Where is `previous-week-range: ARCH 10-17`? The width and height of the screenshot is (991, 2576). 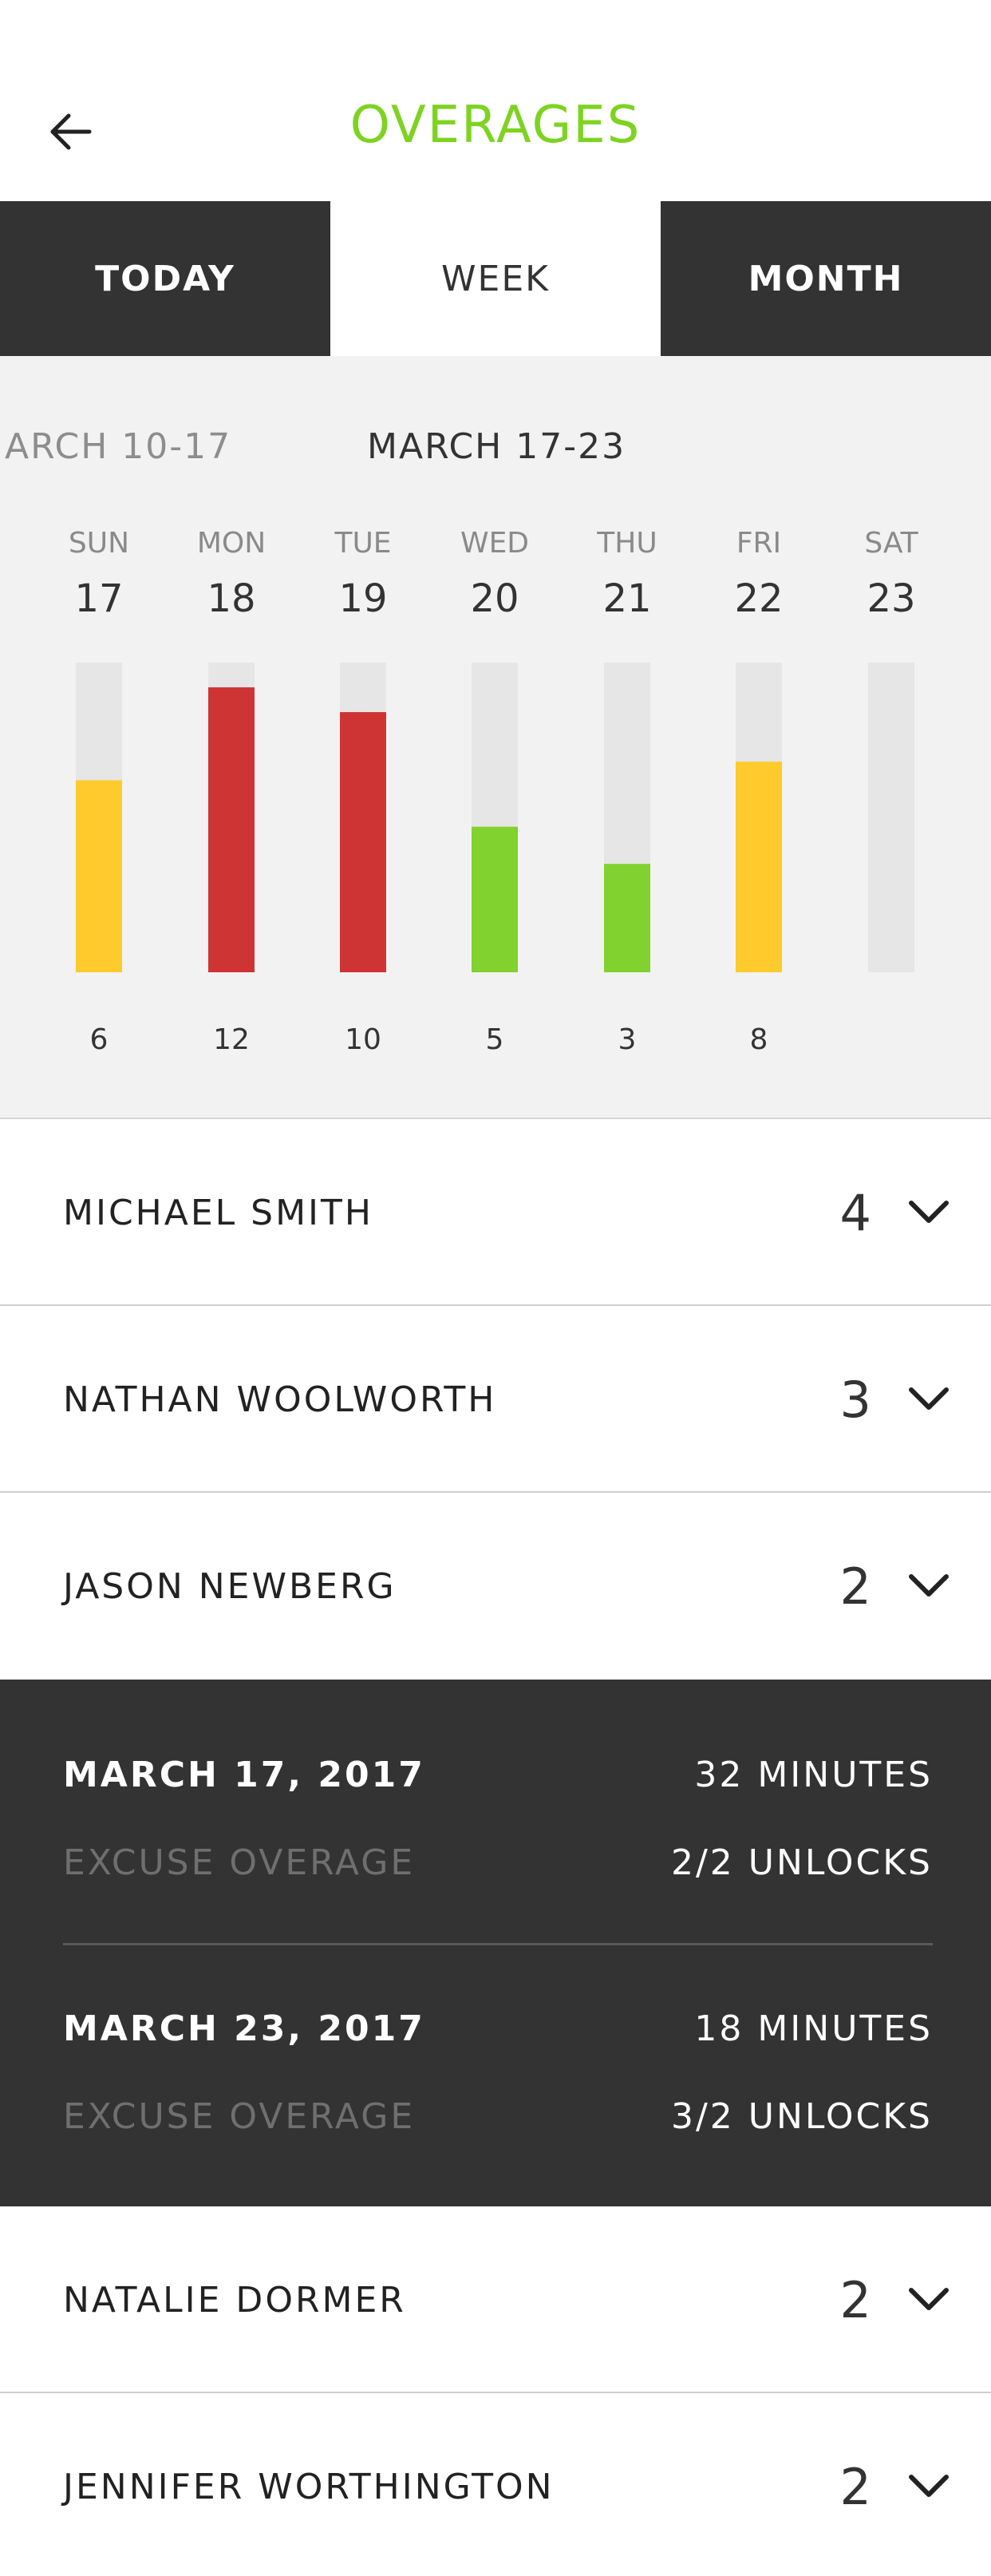 previous-week-range: ARCH 10-17 is located at coordinates (119, 447).